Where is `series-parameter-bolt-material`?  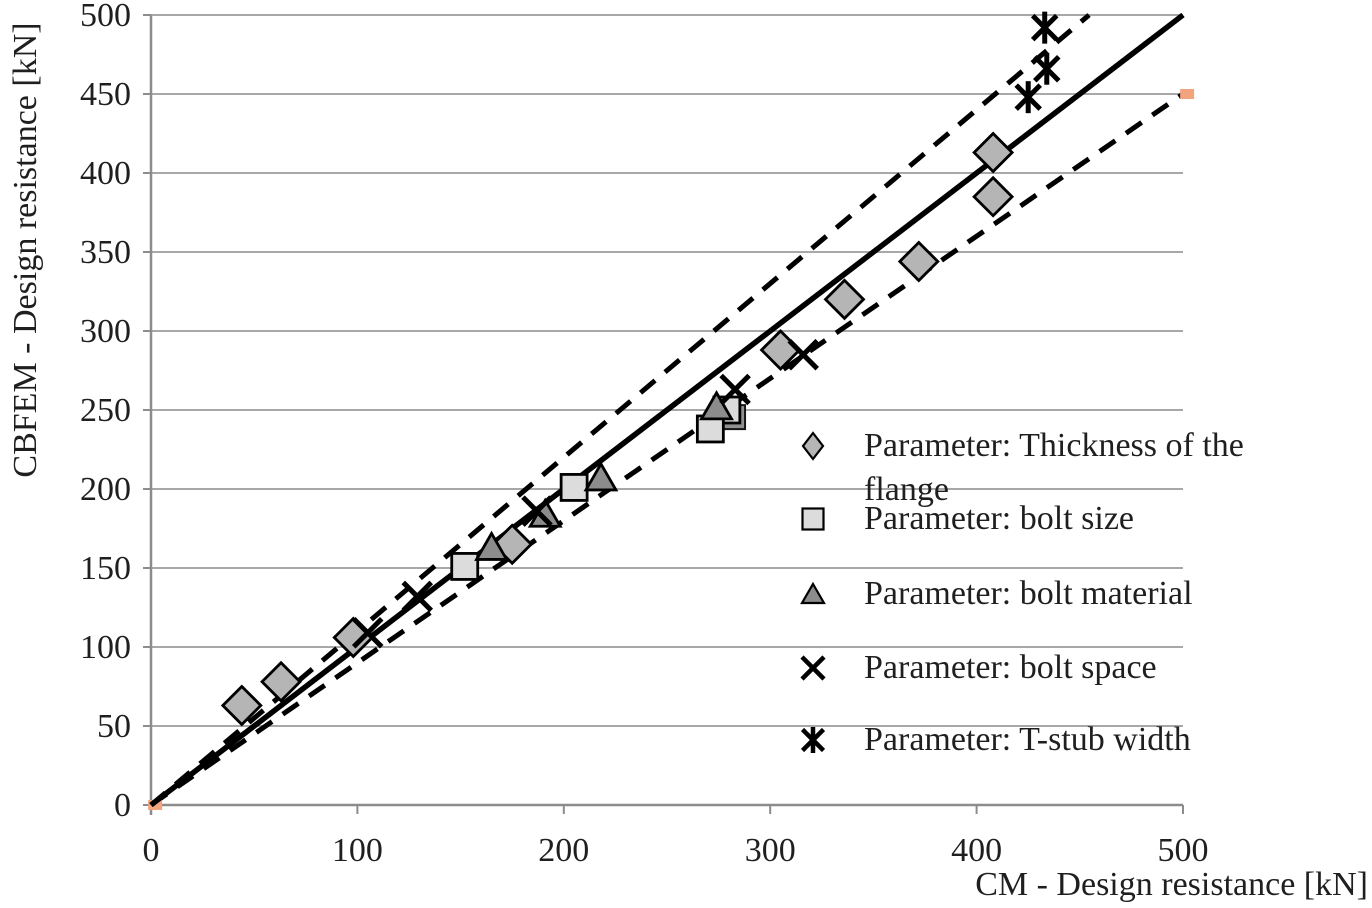 series-parameter-bolt-material is located at coordinates (604, 475).